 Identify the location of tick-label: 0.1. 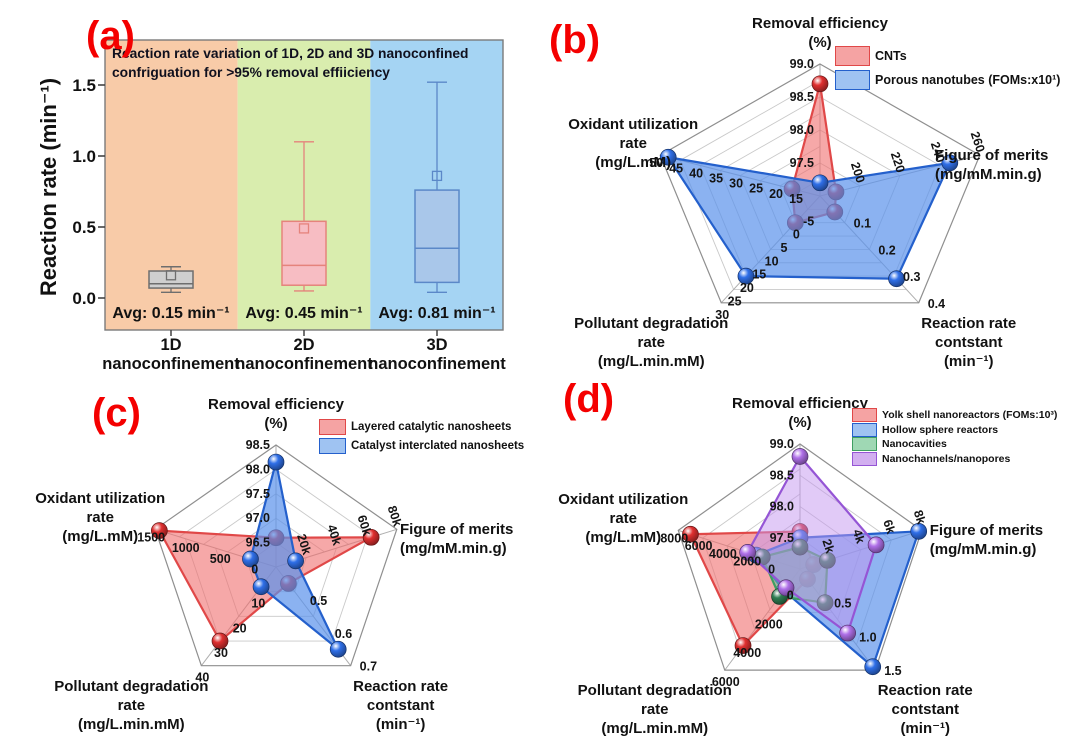
(862, 224).